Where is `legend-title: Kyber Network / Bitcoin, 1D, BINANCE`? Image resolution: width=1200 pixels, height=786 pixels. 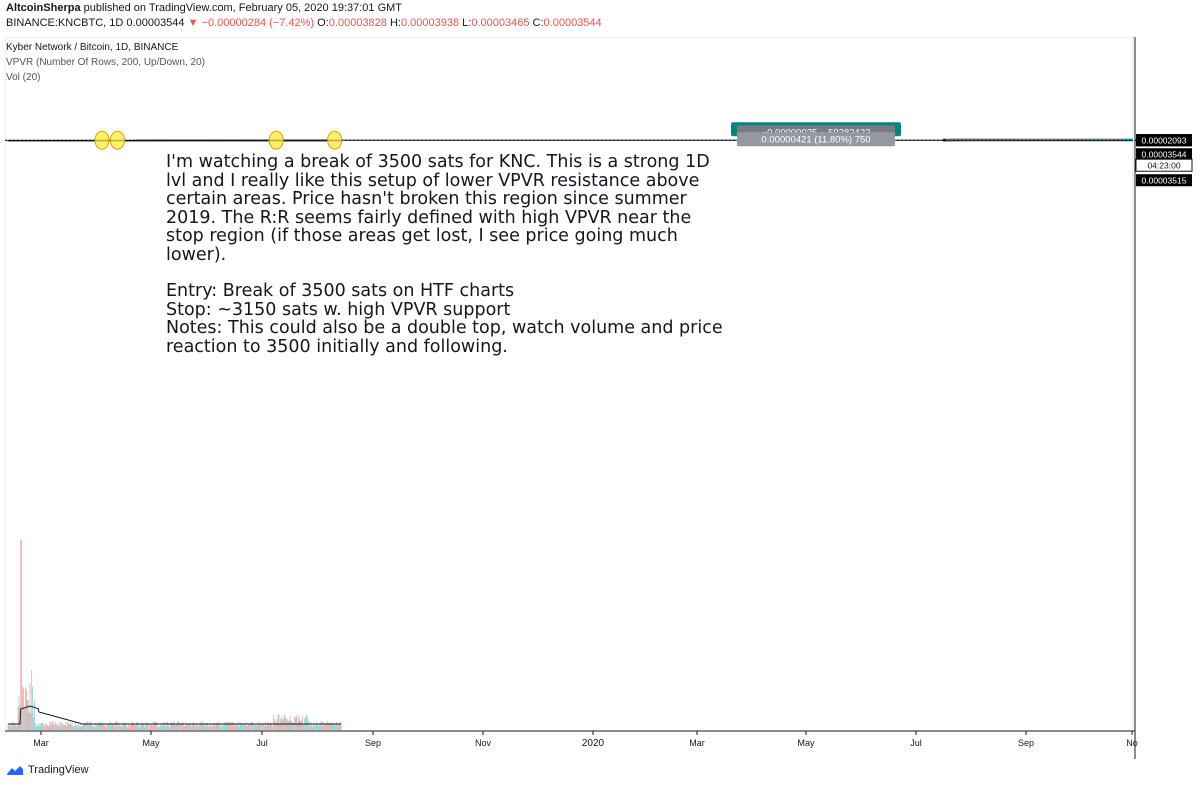 legend-title: Kyber Network / Bitcoin, 1D, BINANCE is located at coordinates (92, 47).